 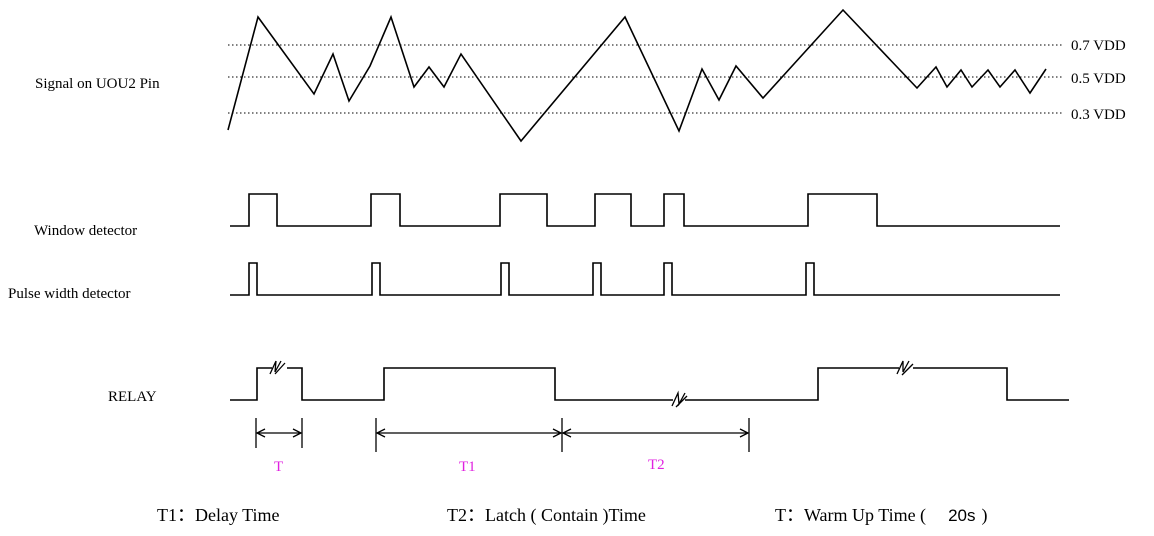 What do you see at coordinates (850, 515) in the screenshot?
I see `legend-t-prefix: T：Warm Up Time (` at bounding box center [850, 515].